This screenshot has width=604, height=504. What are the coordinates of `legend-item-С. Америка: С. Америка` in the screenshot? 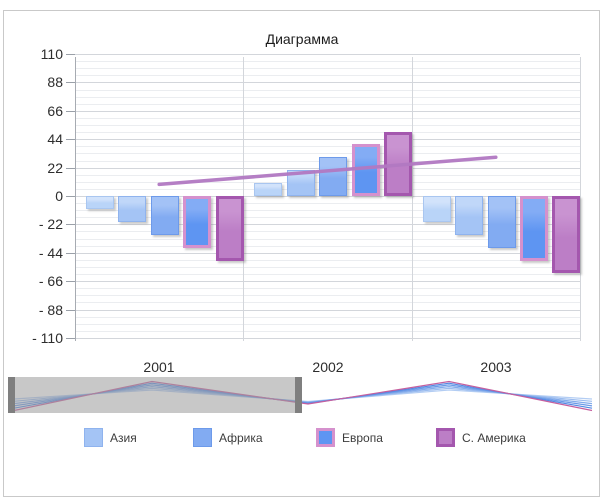 It's located at (481, 437).